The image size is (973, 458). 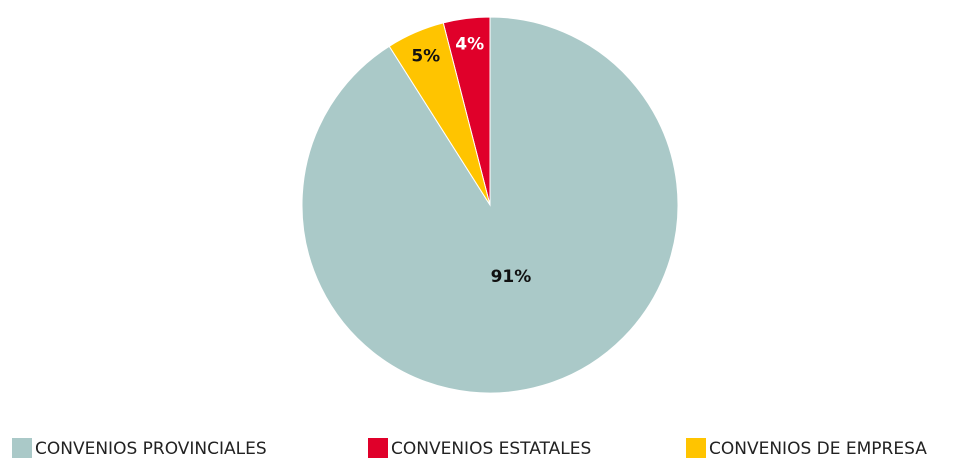 I want to click on legend-label: CONVENIOS ESTATALES, so click(x=491, y=448).